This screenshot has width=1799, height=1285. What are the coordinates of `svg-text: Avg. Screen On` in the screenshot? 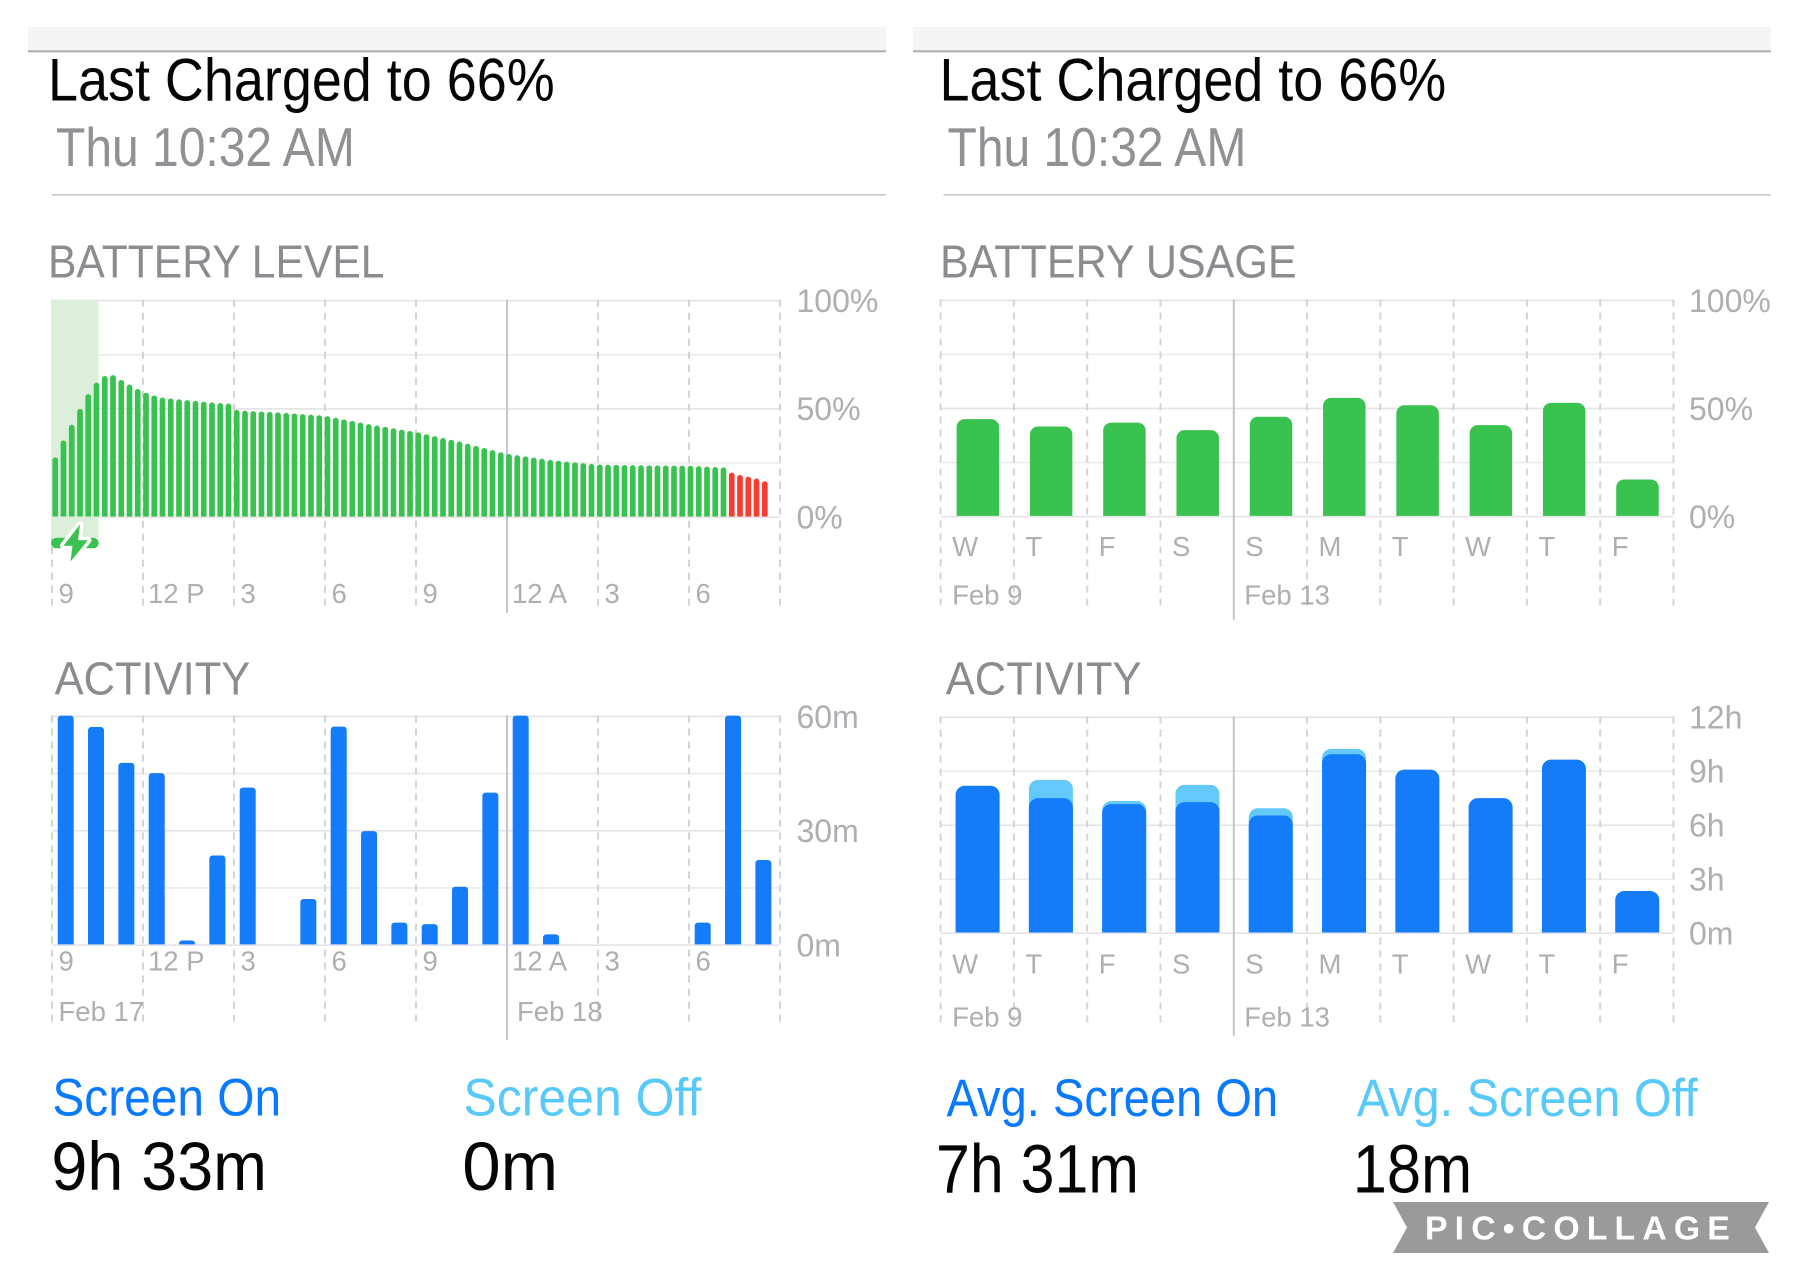 It's located at (1113, 1098).